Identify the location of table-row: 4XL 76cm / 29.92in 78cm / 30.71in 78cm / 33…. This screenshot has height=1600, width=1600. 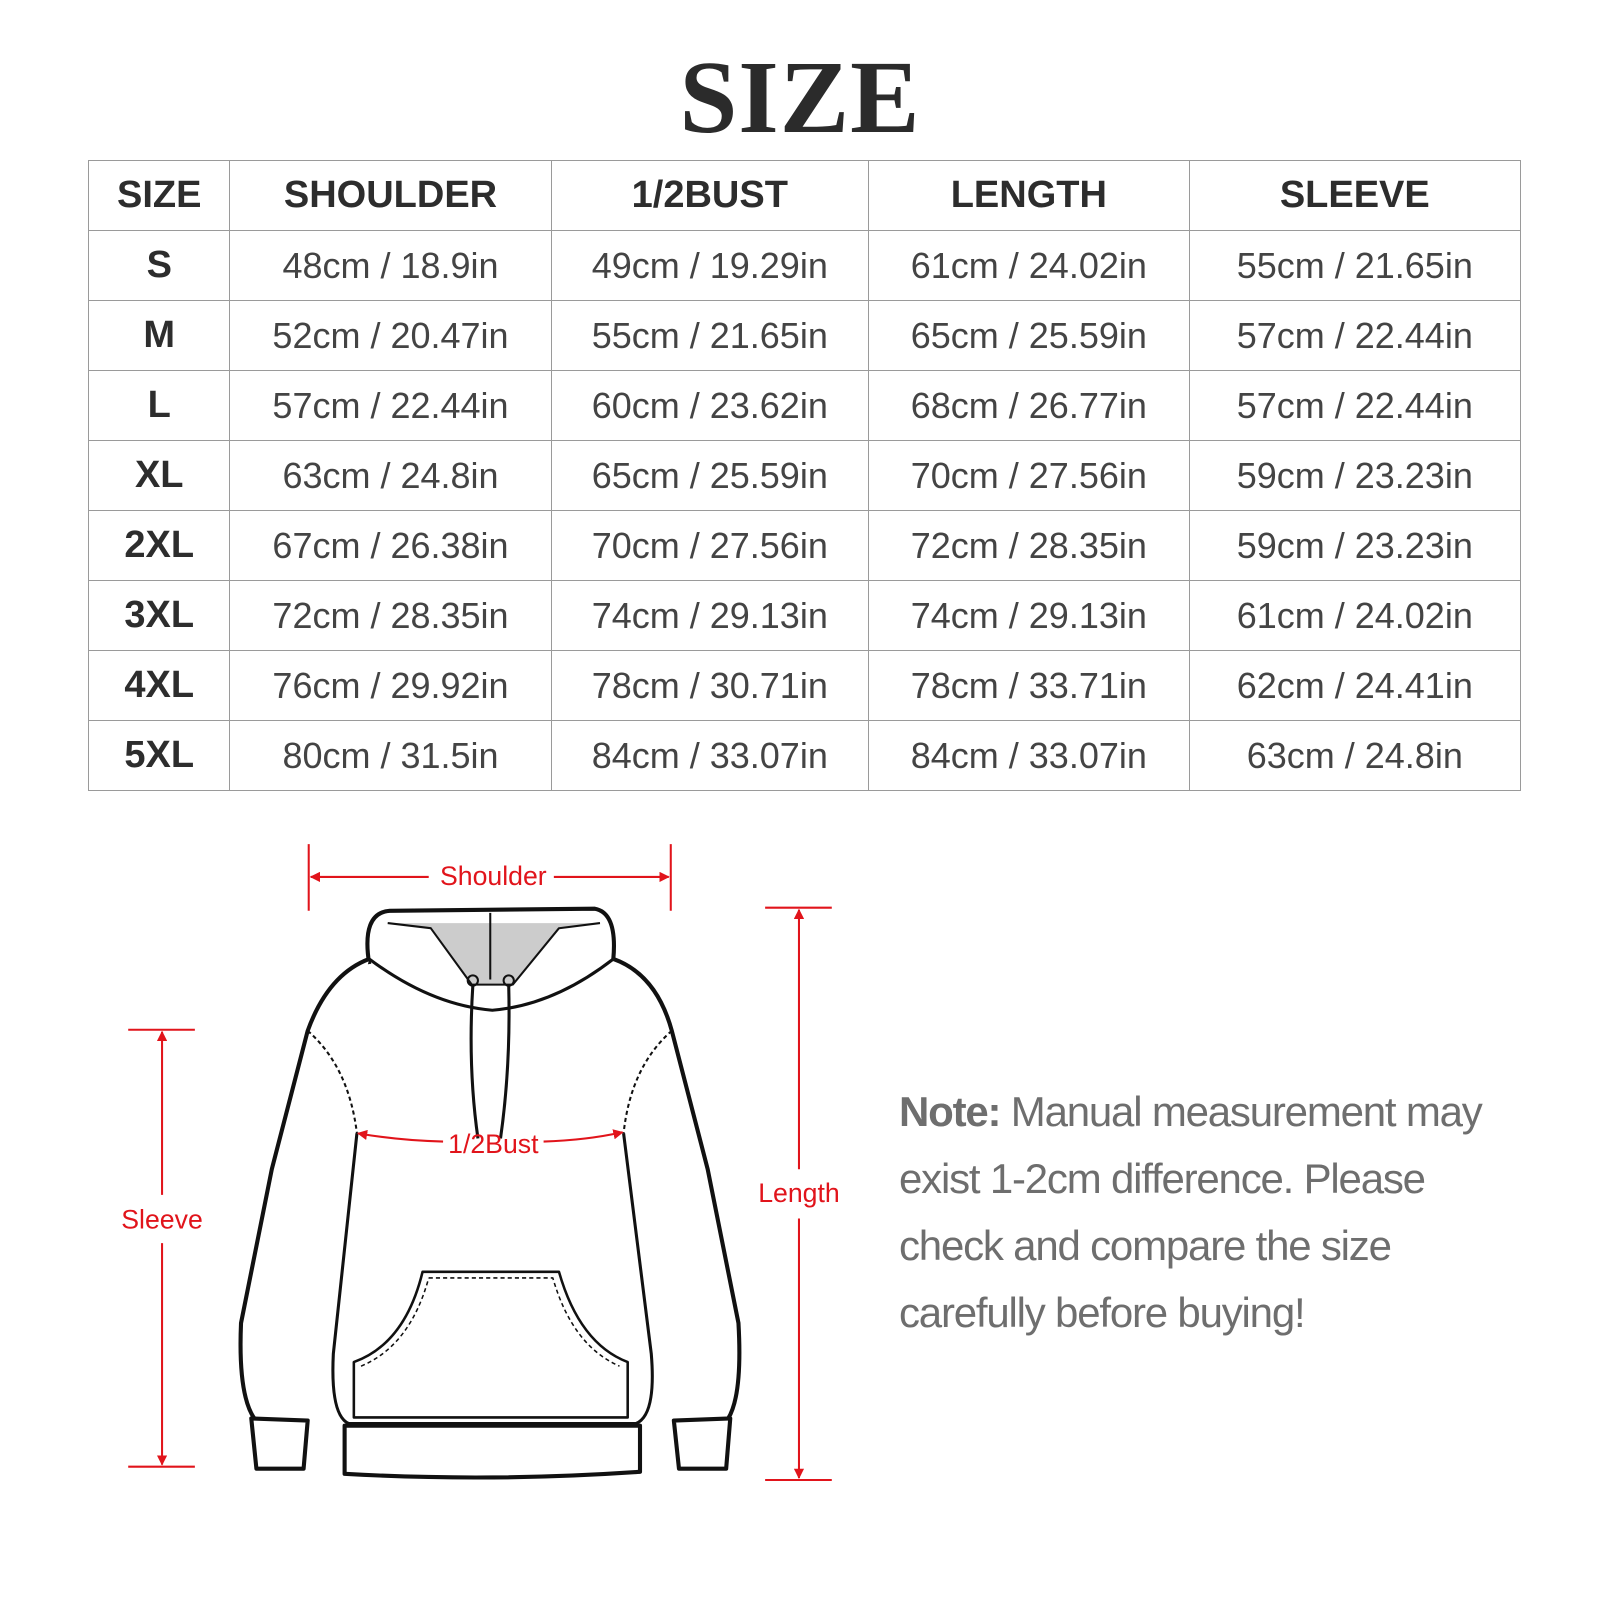
(804, 685).